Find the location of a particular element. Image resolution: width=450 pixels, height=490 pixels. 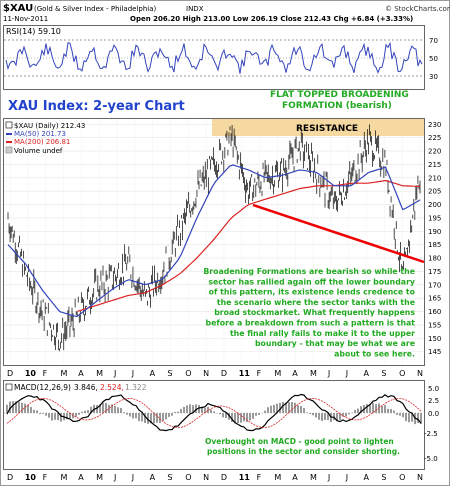

rsi-tick-30: 30 is located at coordinates (433, 77).